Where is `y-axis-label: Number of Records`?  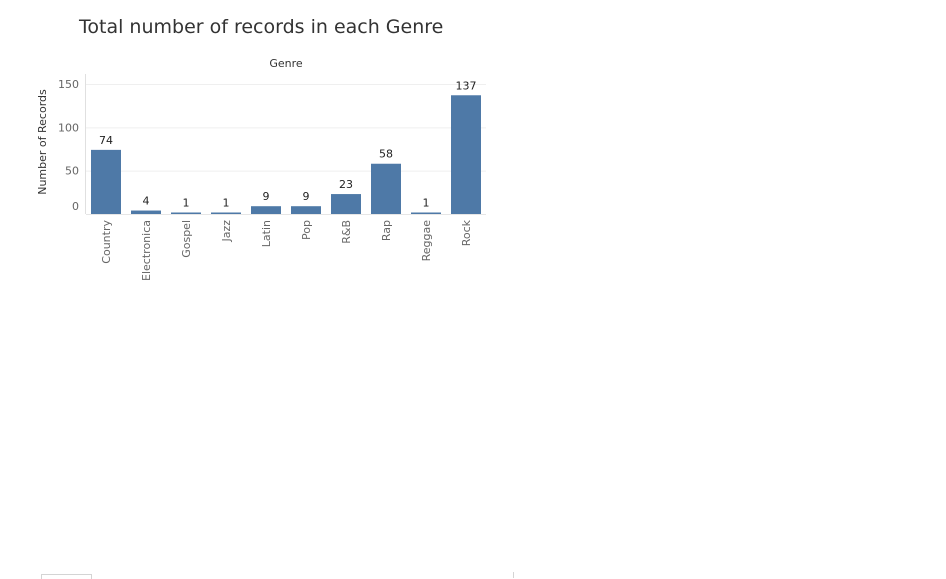
y-axis-label: Number of Records is located at coordinates (42, 142).